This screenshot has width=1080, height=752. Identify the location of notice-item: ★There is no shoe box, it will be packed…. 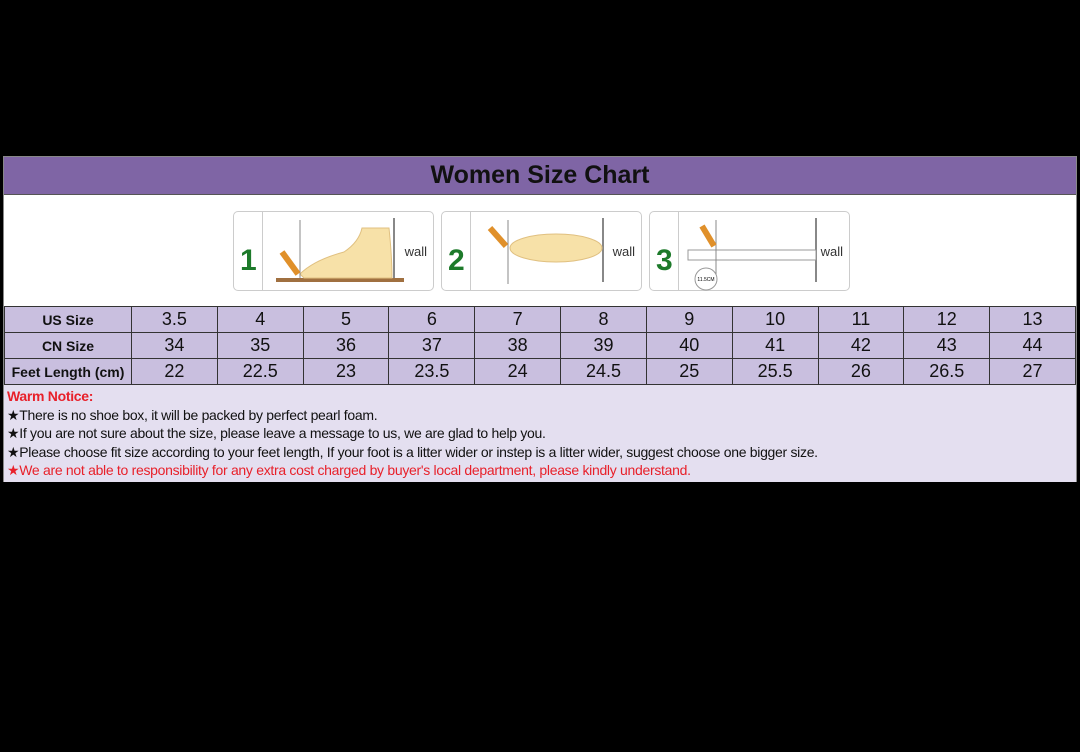
(192, 414).